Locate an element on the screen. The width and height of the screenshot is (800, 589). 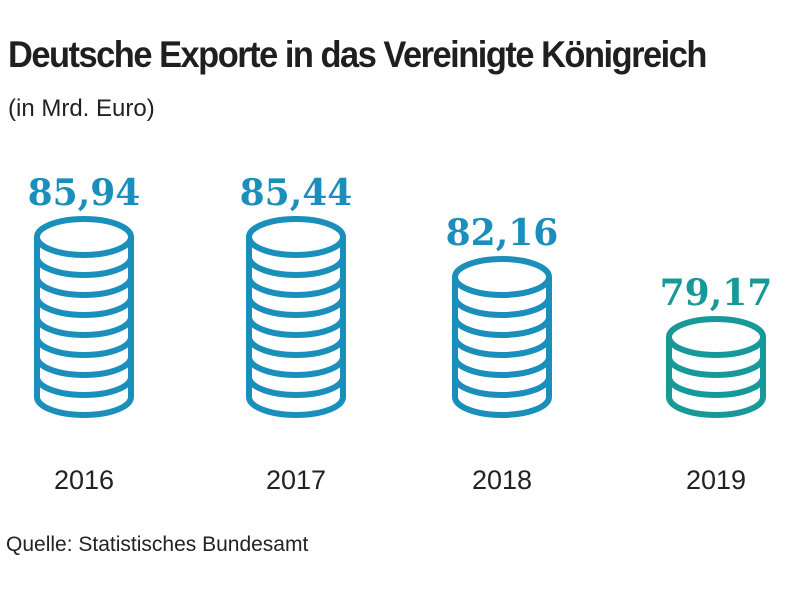
value-label-2018: 82,16 is located at coordinates (502, 233).